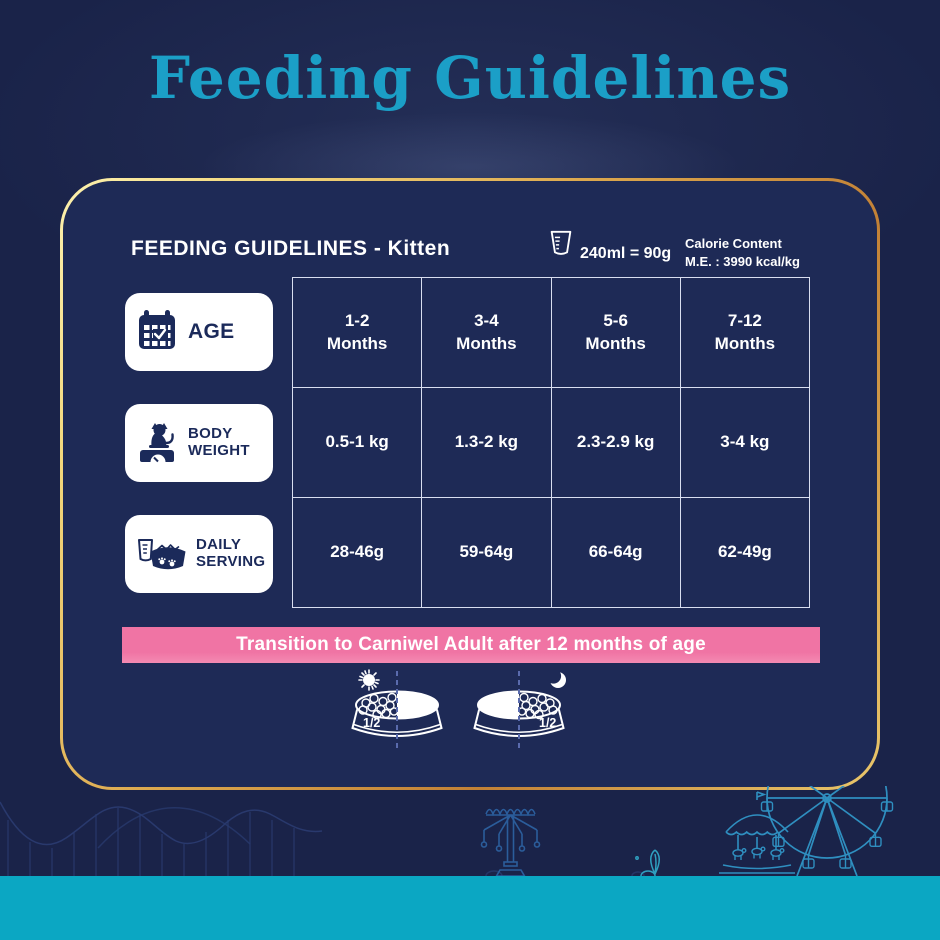 The width and height of the screenshot is (940, 940). Describe the element at coordinates (827, 831) in the screenshot. I see `ferris-wheel-art` at that location.